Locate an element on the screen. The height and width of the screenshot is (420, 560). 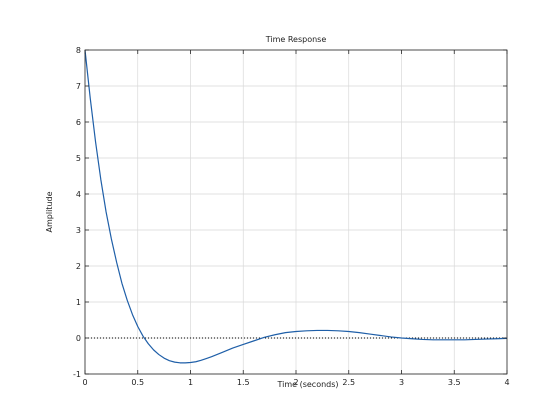
y-axis-title: Amplitude is located at coordinates (49, 211).